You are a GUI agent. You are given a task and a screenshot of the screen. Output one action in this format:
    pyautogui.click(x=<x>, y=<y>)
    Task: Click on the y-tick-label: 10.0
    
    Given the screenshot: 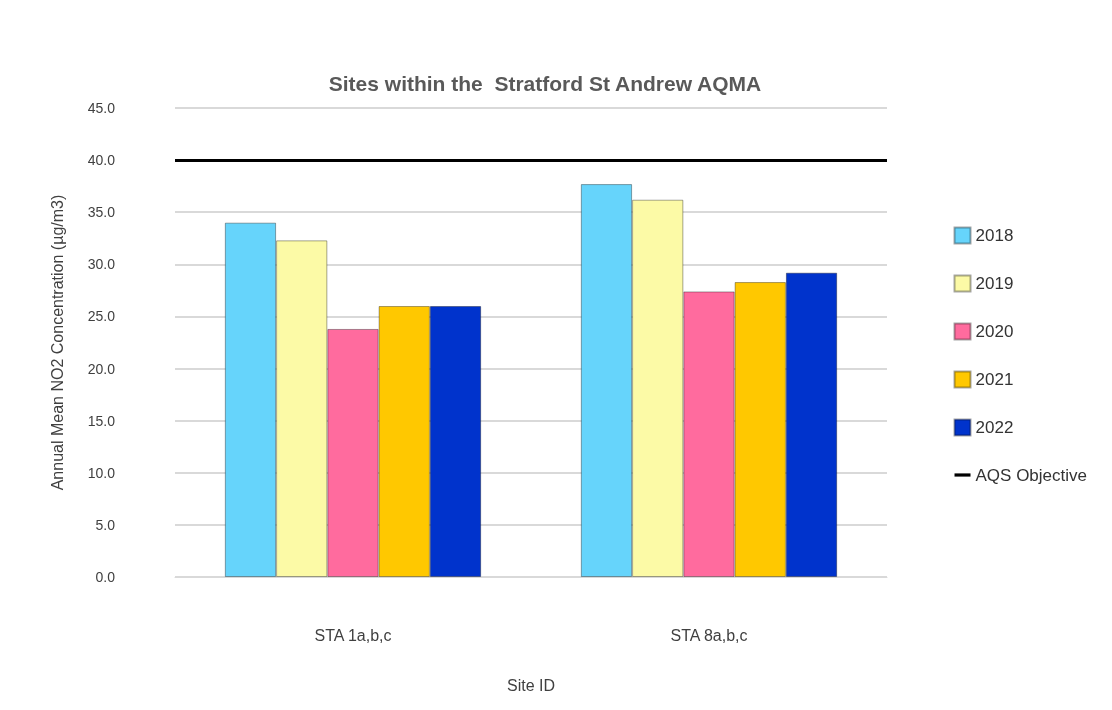 What is the action you would take?
    pyautogui.click(x=101, y=472)
    